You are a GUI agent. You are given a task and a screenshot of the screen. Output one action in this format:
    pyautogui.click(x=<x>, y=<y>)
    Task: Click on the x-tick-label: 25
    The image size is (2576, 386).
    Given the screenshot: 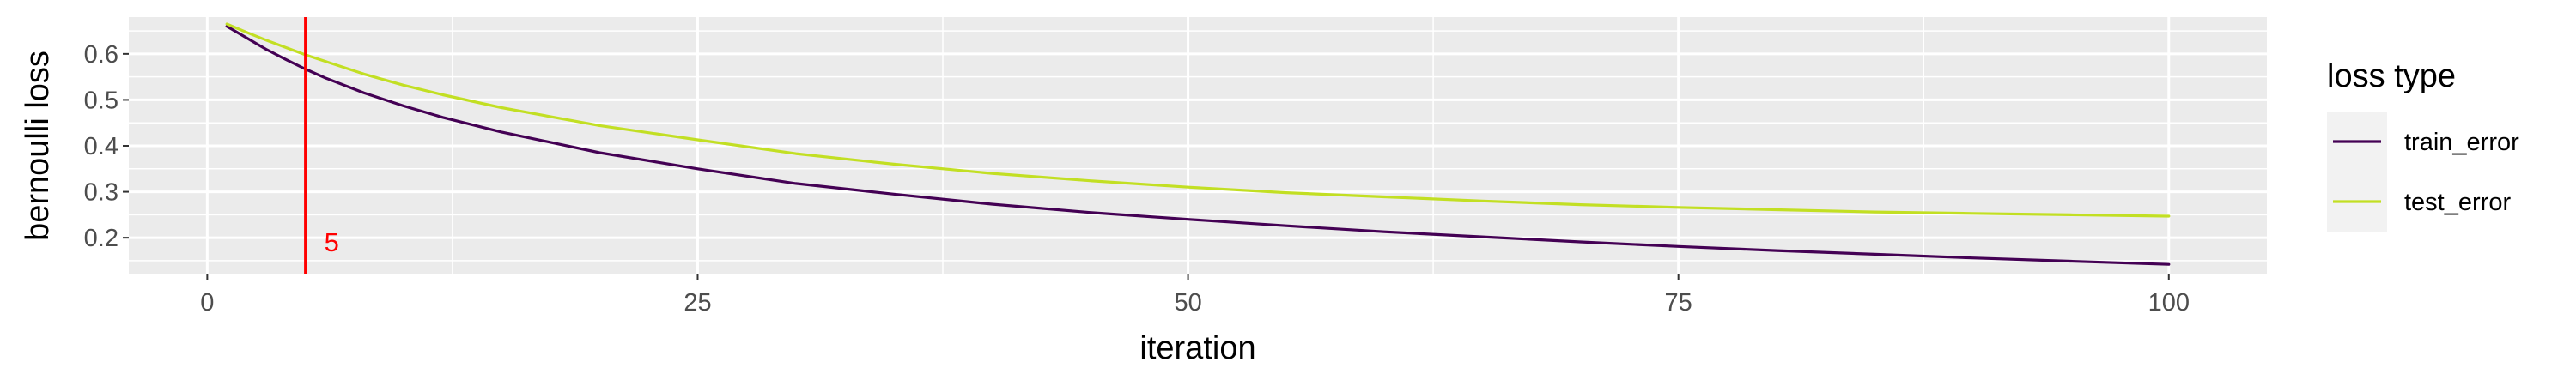 What is the action you would take?
    pyautogui.click(x=697, y=303)
    